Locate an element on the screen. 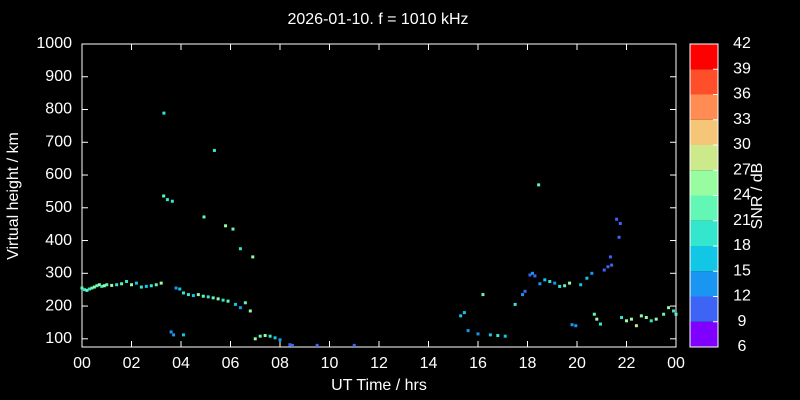  y-axis-label: Virtual height / km is located at coordinates (13, 196).